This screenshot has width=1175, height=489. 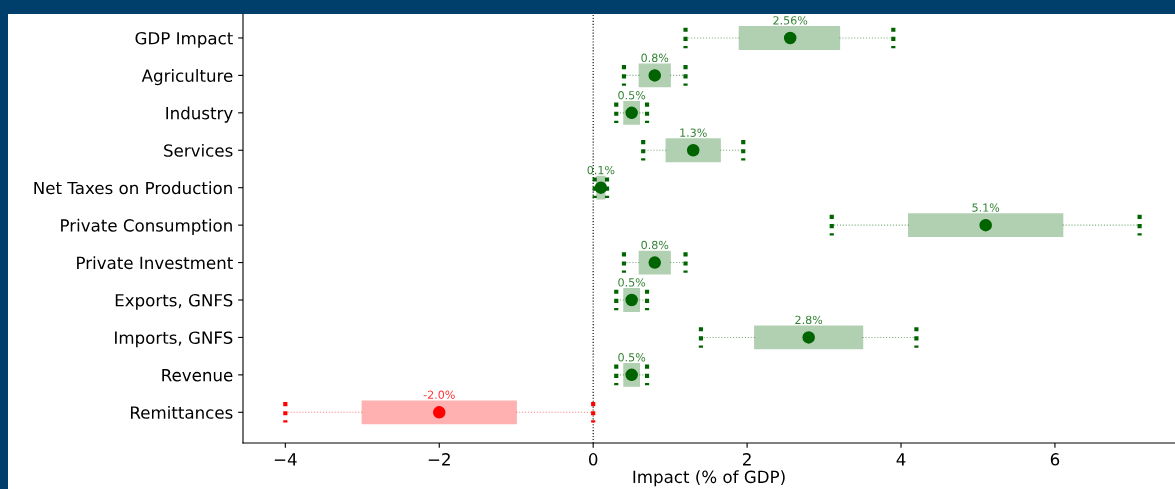 What do you see at coordinates (187, 77) in the screenshot?
I see `y-tick-label: Agriculture` at bounding box center [187, 77].